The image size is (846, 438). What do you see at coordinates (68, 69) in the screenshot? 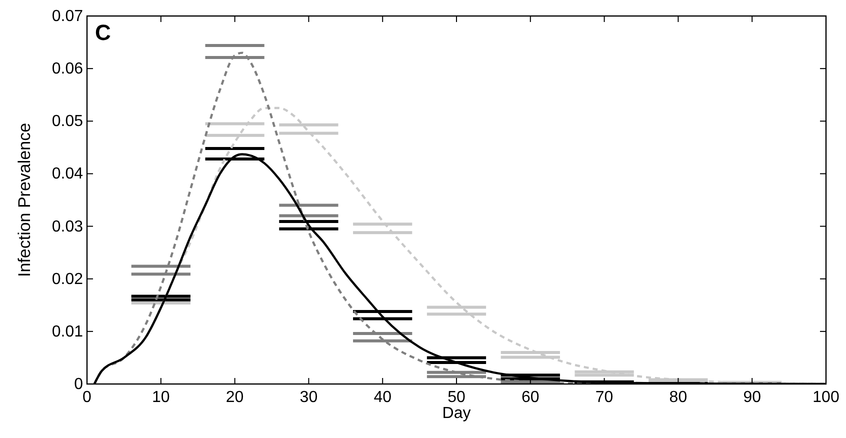
I see `y-tick-label: 0.06` at bounding box center [68, 69].